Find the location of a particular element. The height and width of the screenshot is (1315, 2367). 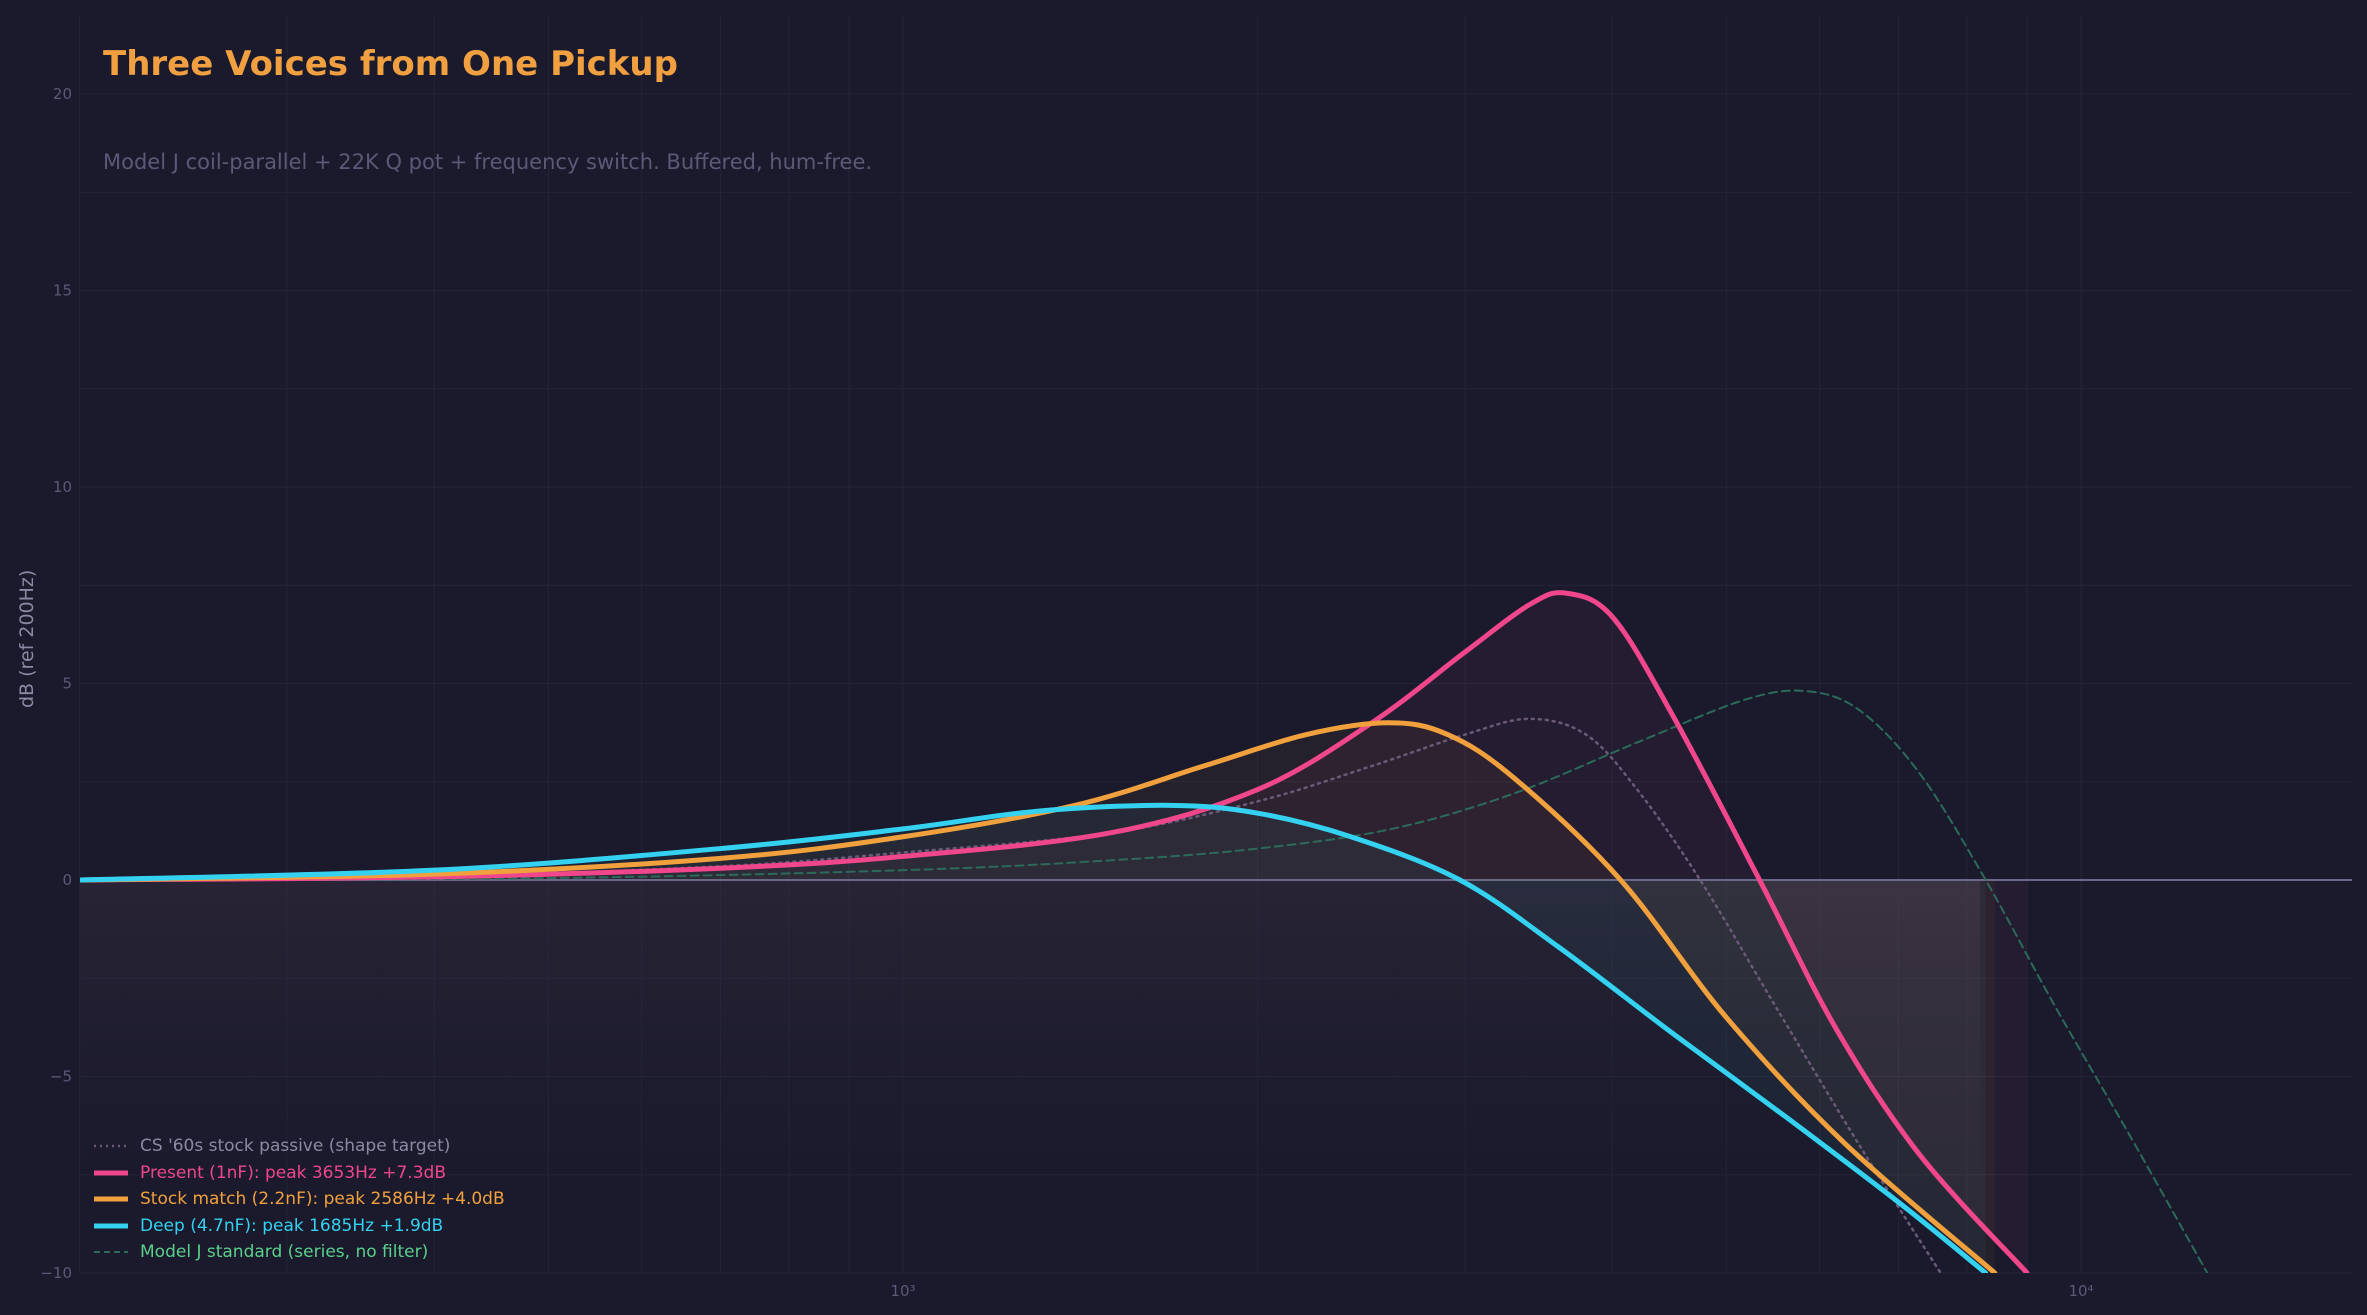

dashed-line-swatch-icon is located at coordinates (111, 1252).